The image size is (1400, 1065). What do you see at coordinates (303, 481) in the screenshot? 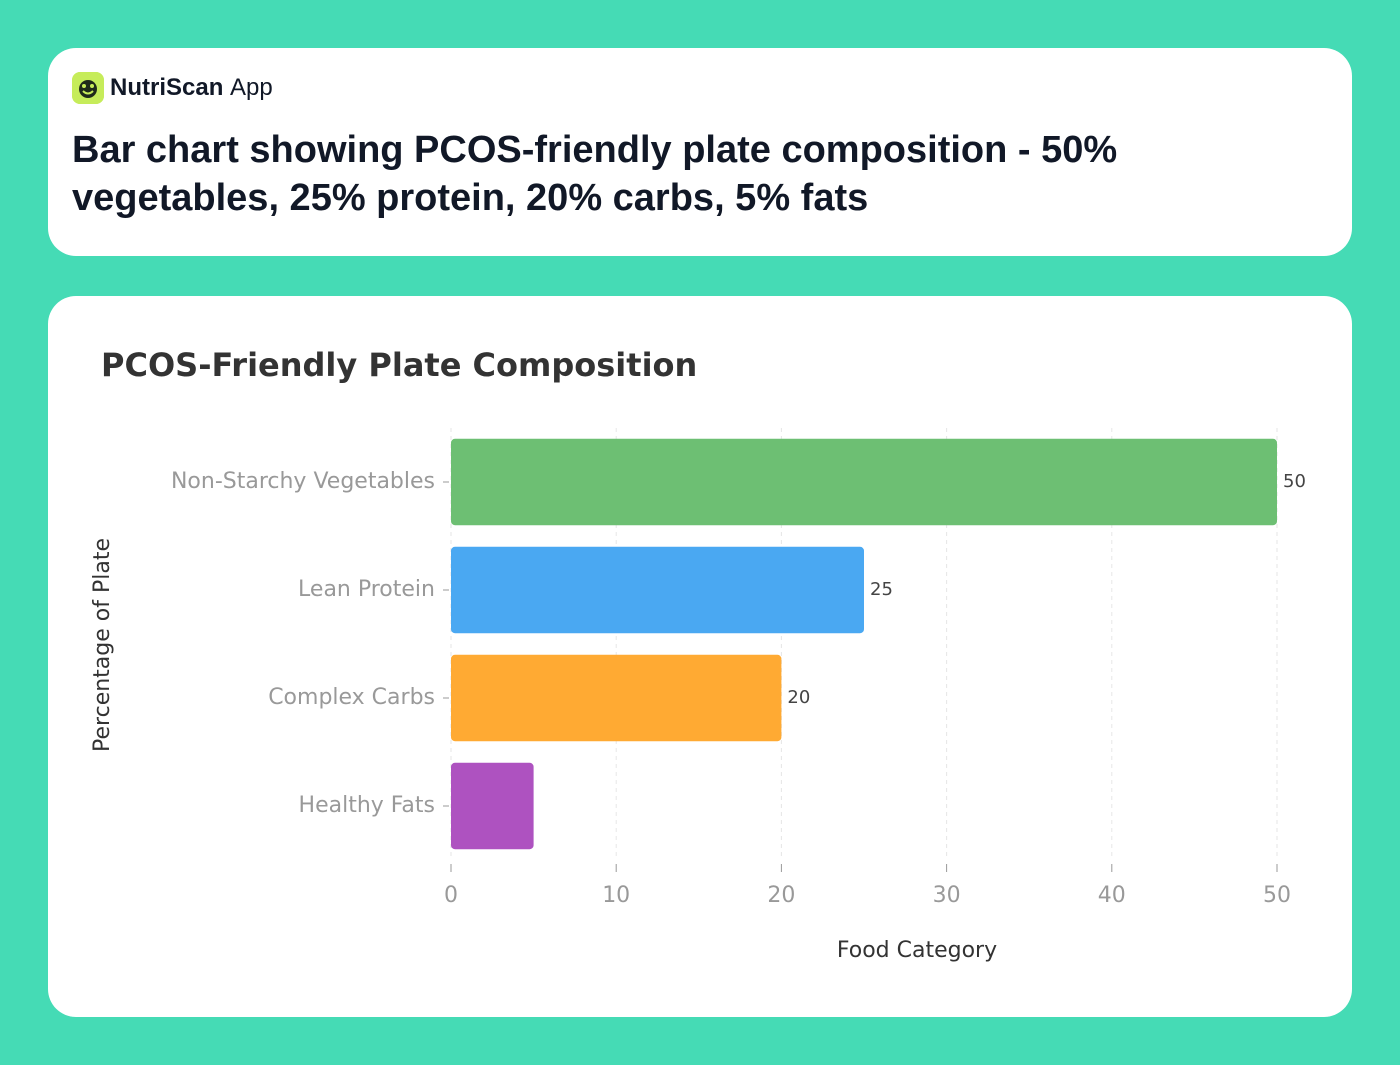
I see `y-tick-label: Non-Starchy Vegetables` at bounding box center [303, 481].